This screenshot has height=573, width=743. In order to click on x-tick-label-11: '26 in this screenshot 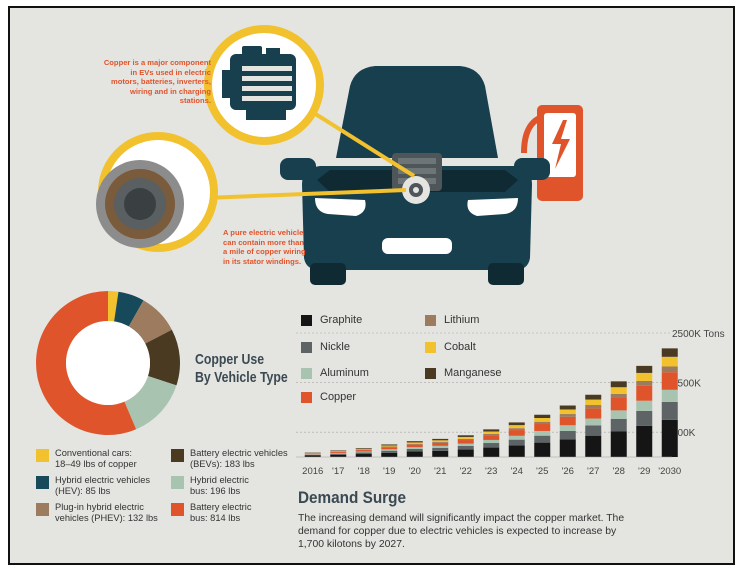, I will do `click(568, 471)`.